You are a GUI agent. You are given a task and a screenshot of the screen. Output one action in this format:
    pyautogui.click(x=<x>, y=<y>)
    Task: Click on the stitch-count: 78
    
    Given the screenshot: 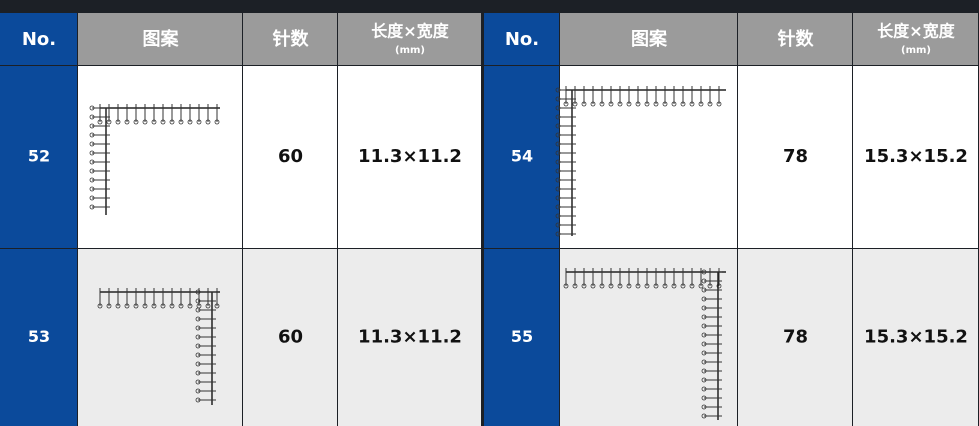 What is the action you would take?
    pyautogui.click(x=795, y=337)
    